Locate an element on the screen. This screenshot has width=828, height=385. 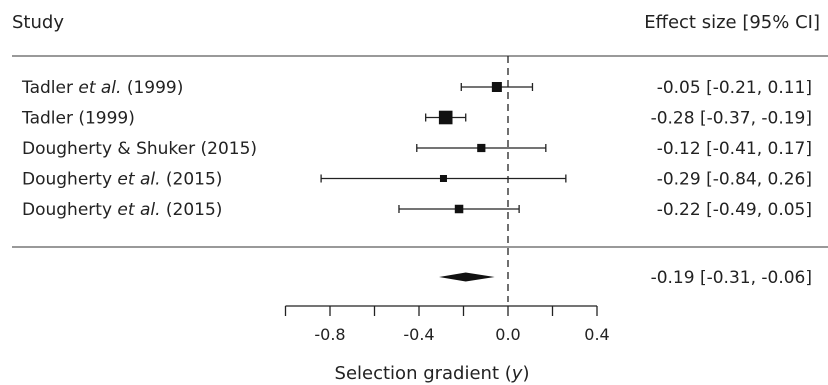
x-axis-title-suffix: ) is located at coordinates (525, 373).